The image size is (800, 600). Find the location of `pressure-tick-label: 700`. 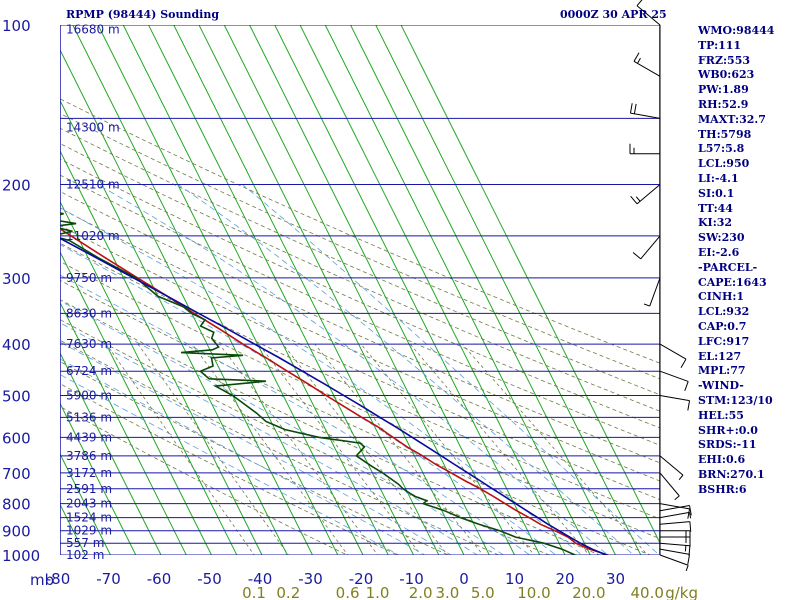

pressure-tick-label: 700 is located at coordinates (16, 474).